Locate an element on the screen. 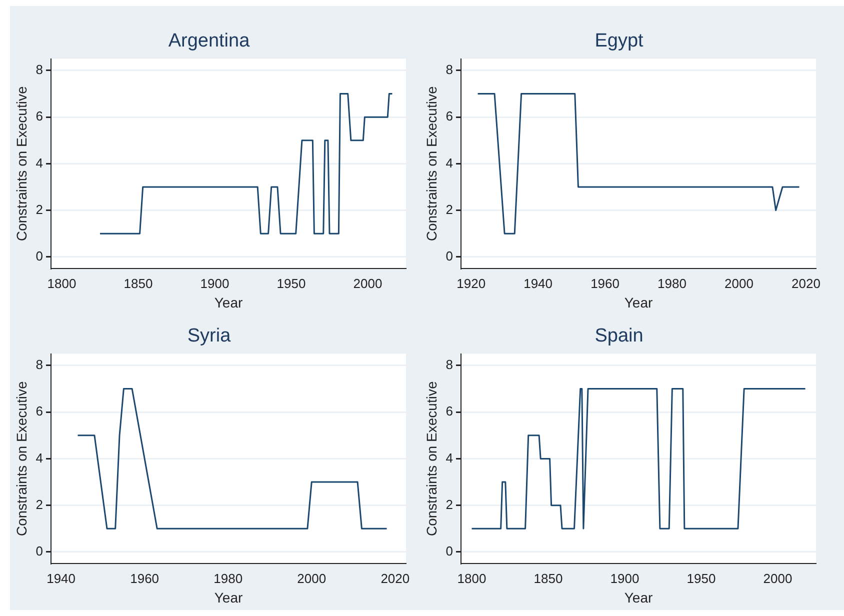 This screenshot has width=844, height=616. chart-title: Egypt is located at coordinates (619, 41).